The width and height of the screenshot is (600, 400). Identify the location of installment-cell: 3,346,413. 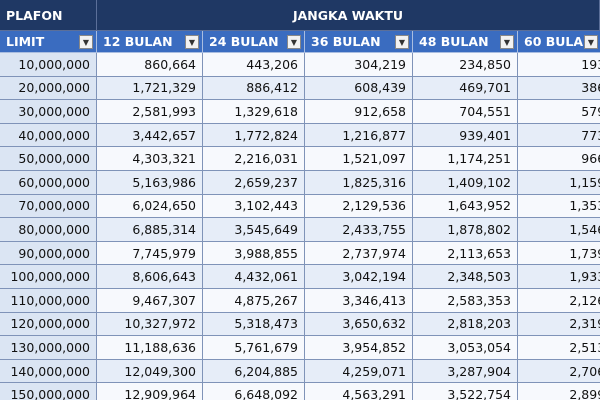
(359, 301).